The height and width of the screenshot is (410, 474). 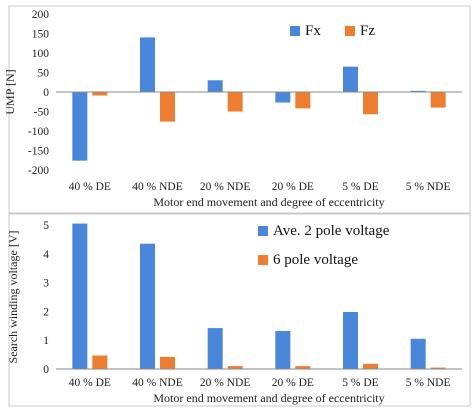 I want to click on y-tick-label: 2, so click(x=46, y=312).